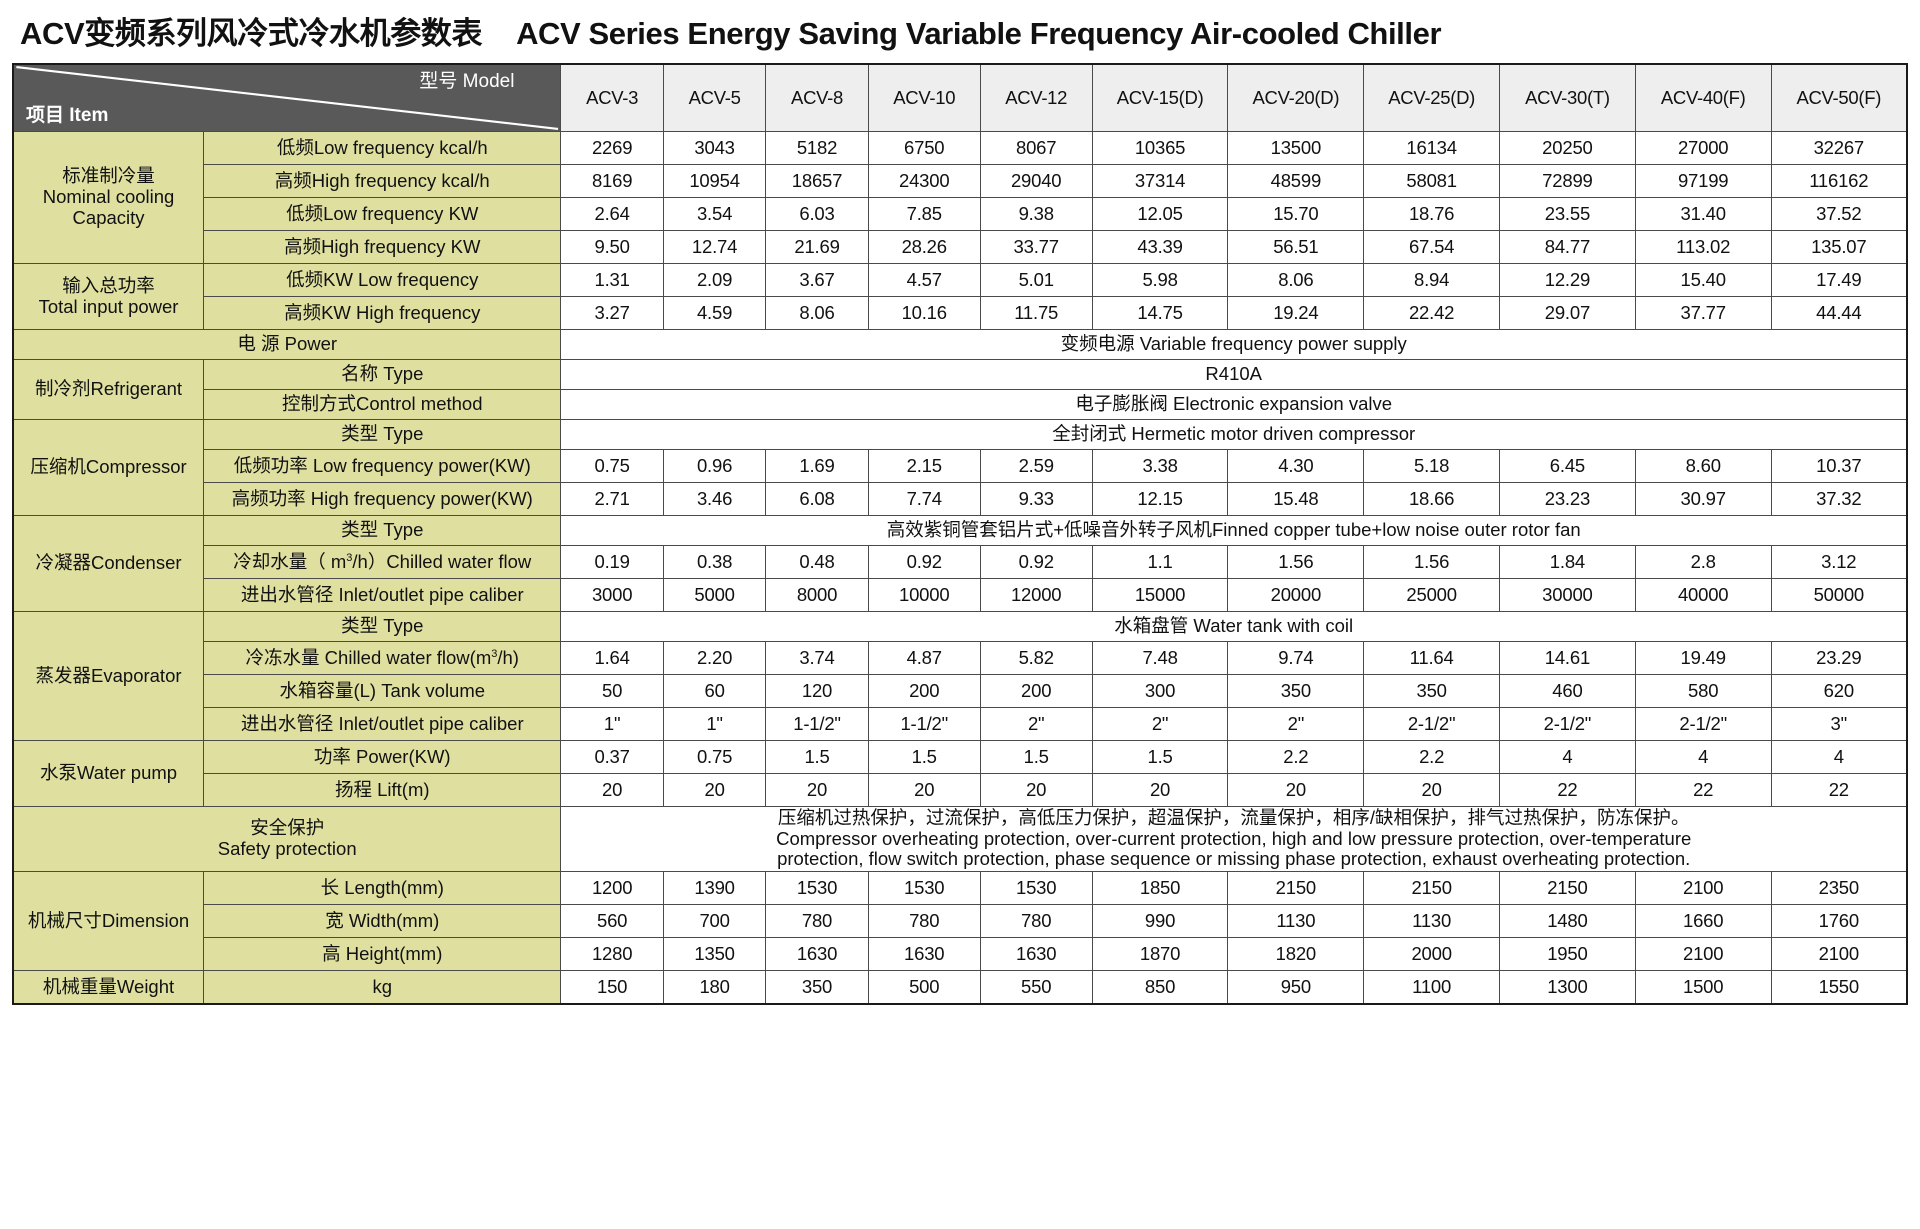 Image resolution: width=1920 pixels, height=1229 pixels. I want to click on data-cell: 12.15, so click(1160, 499).